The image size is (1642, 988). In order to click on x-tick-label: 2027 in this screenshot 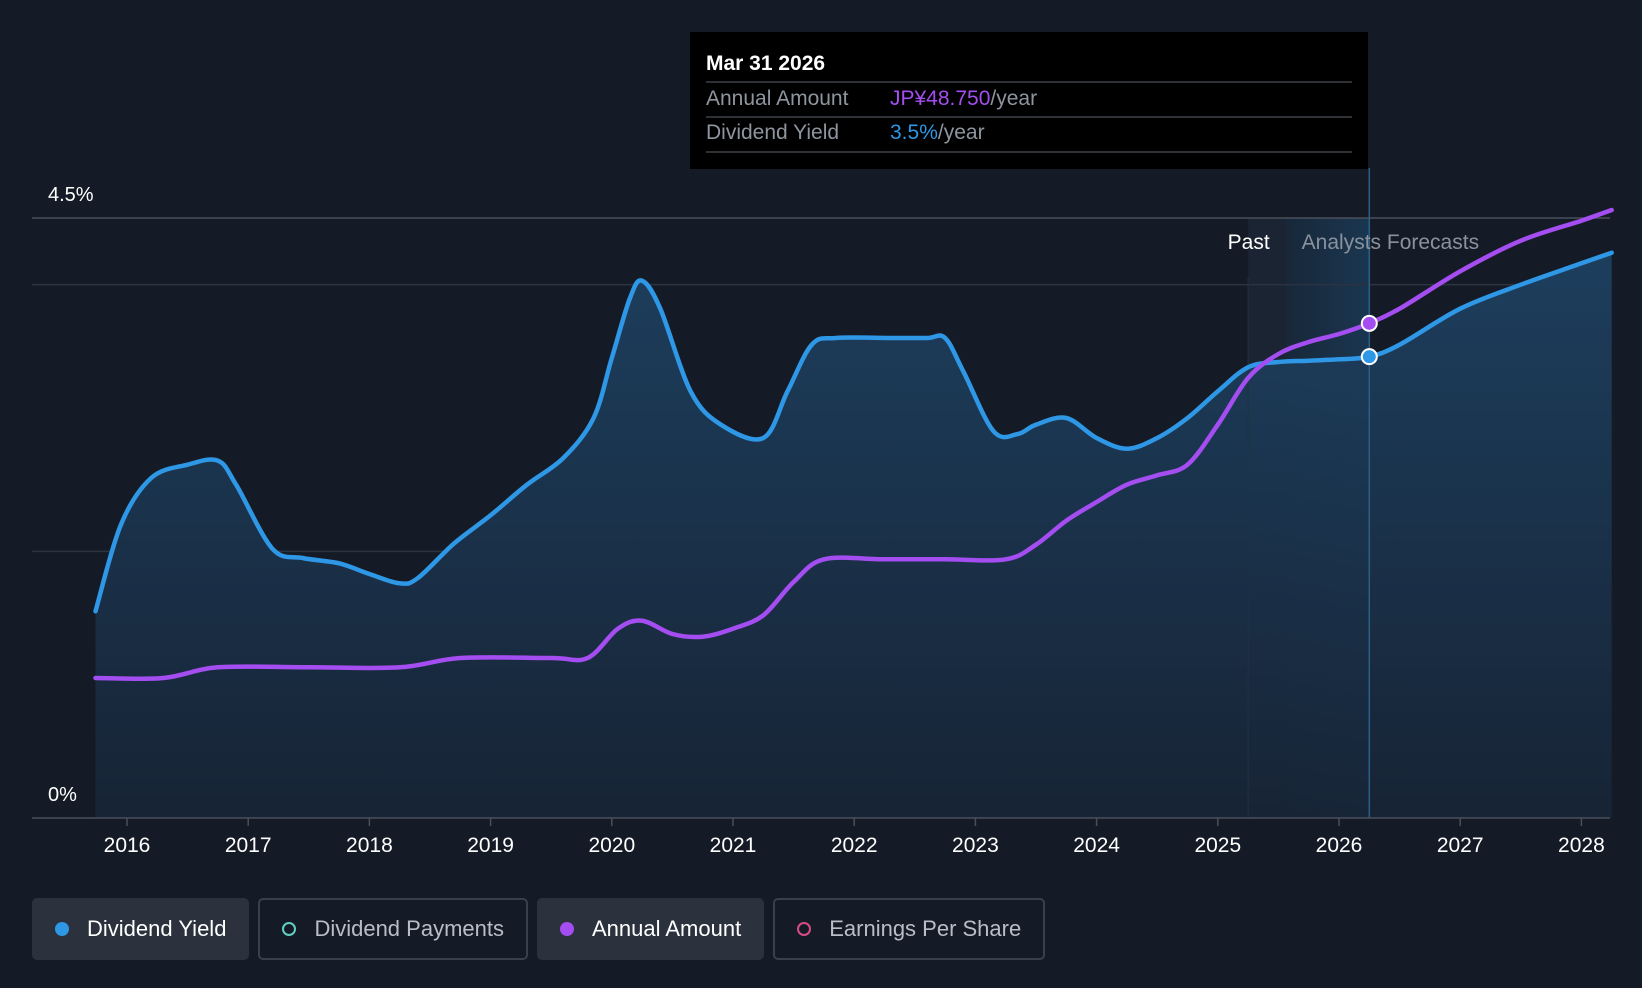, I will do `click(1460, 845)`.